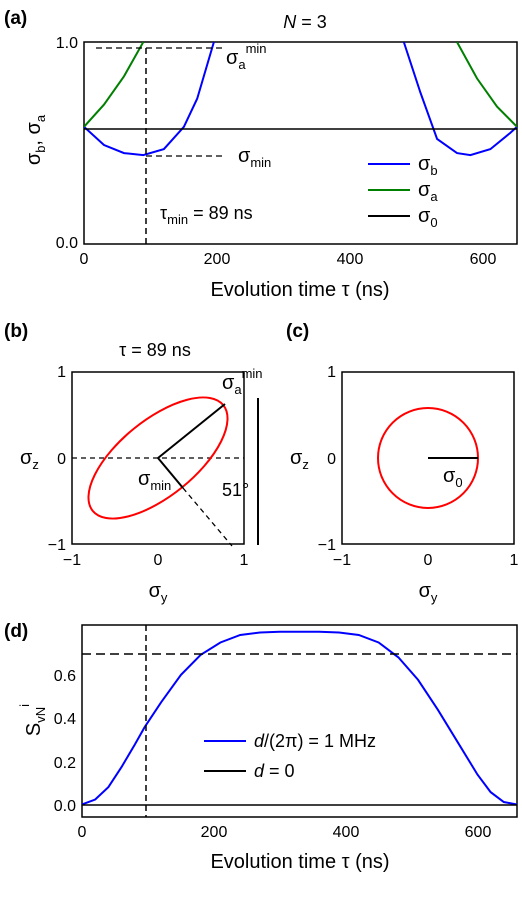  I want to click on legend-label-sigma-b: σb, so click(428, 165).